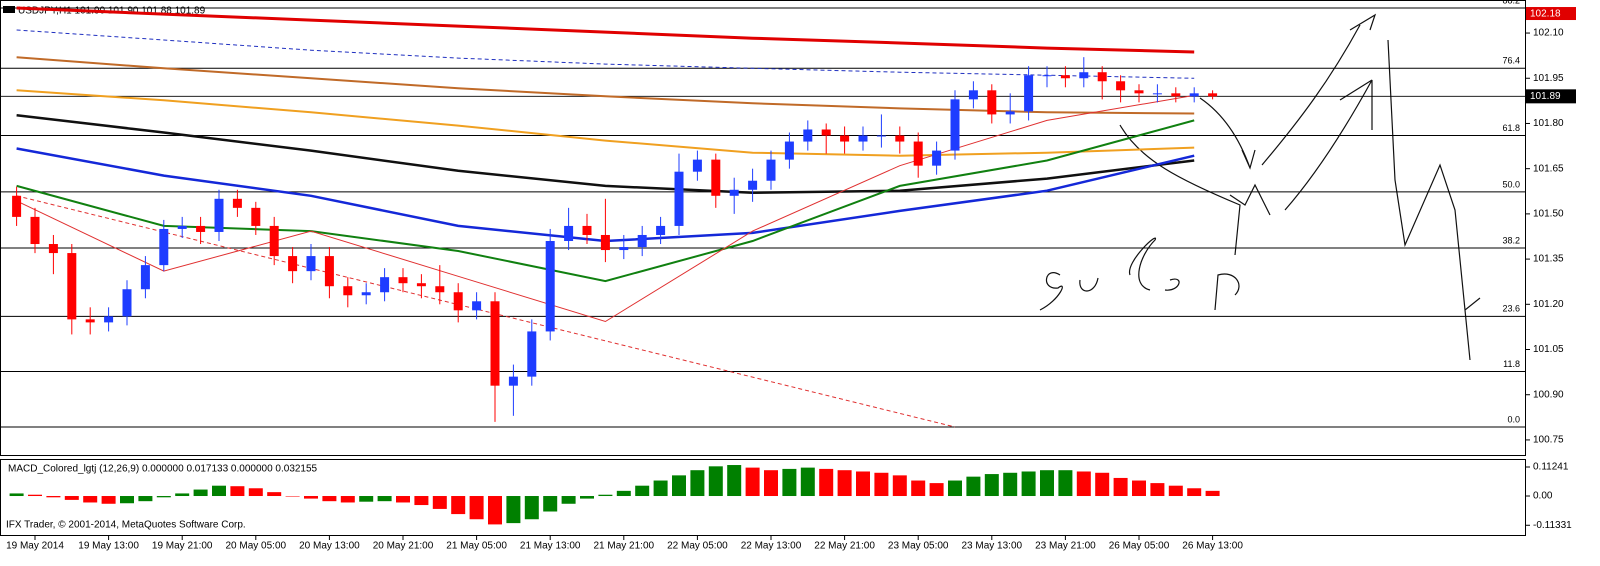  Describe the element at coordinates (1548, 168) in the screenshot. I see `y-tick-label: 101.65` at that location.